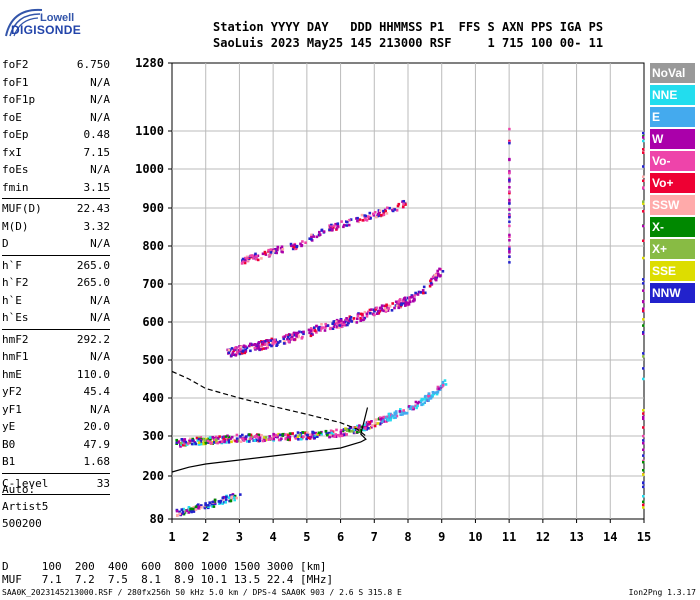  Describe the element at coordinates (97, 187) in the screenshot. I see `param-value: 3.15` at that location.